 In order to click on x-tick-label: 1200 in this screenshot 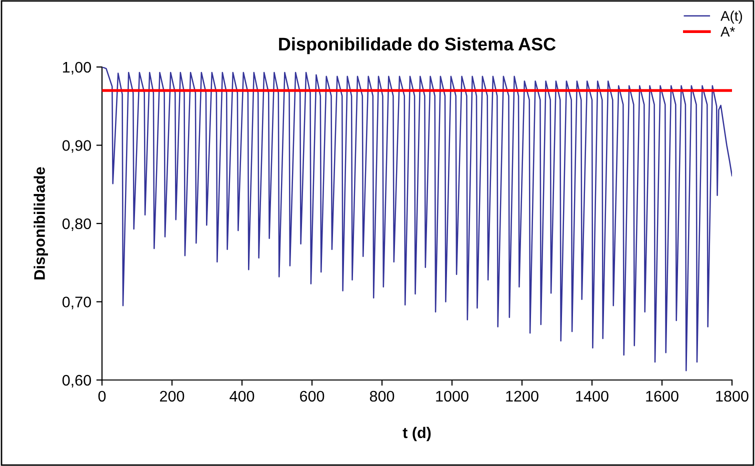, I will do `click(522, 396)`.